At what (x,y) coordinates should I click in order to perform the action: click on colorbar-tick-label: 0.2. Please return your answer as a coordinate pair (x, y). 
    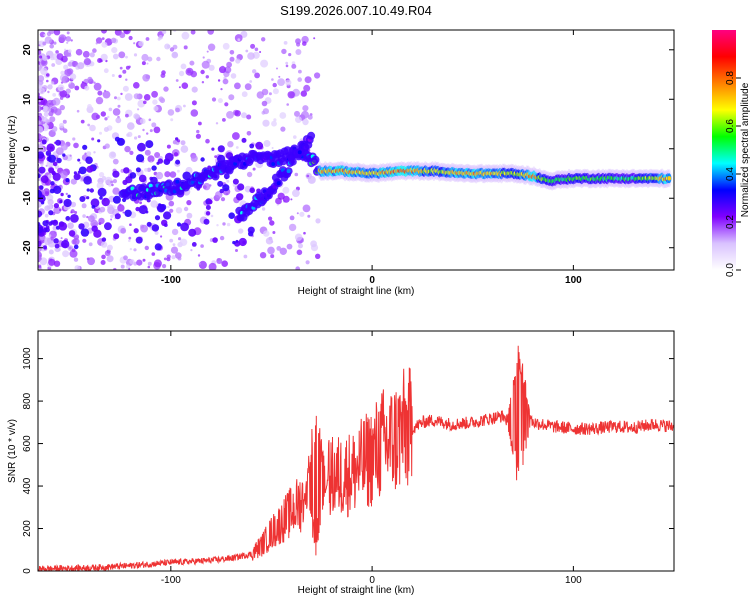
    Looking at the image, I should click on (730, 222).